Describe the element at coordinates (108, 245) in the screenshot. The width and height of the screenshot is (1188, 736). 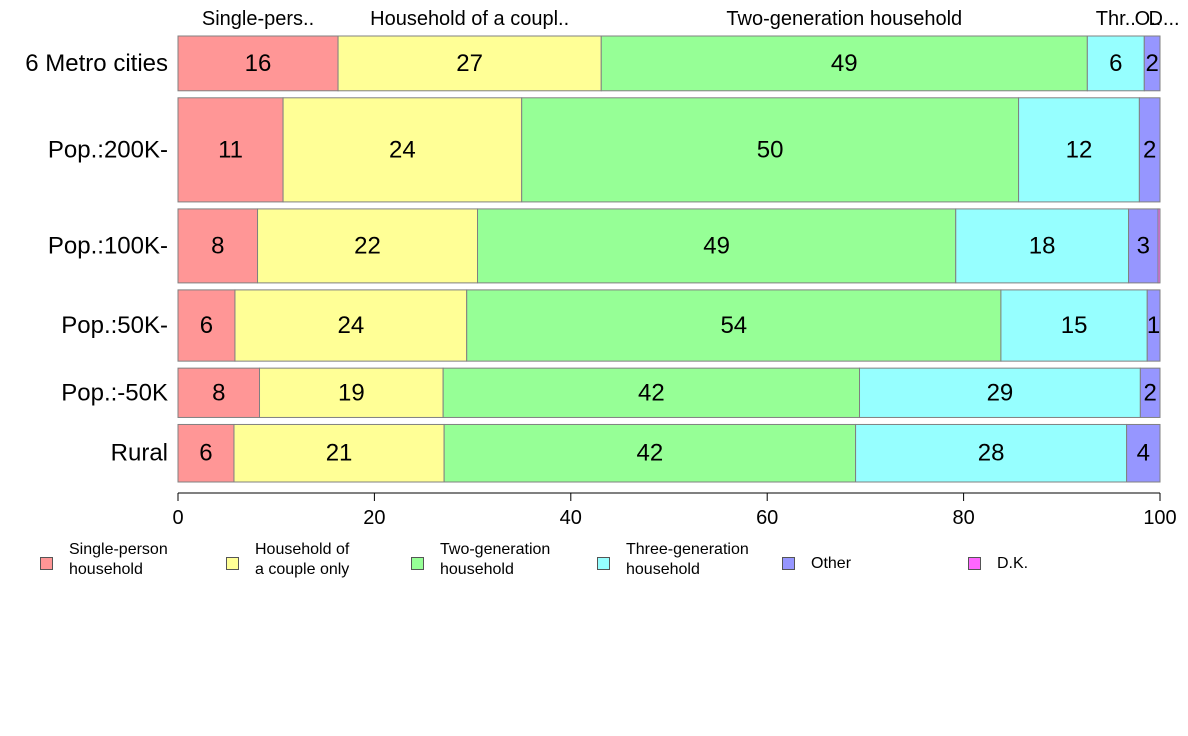
I see `row-label: Pop.:100K-` at that location.